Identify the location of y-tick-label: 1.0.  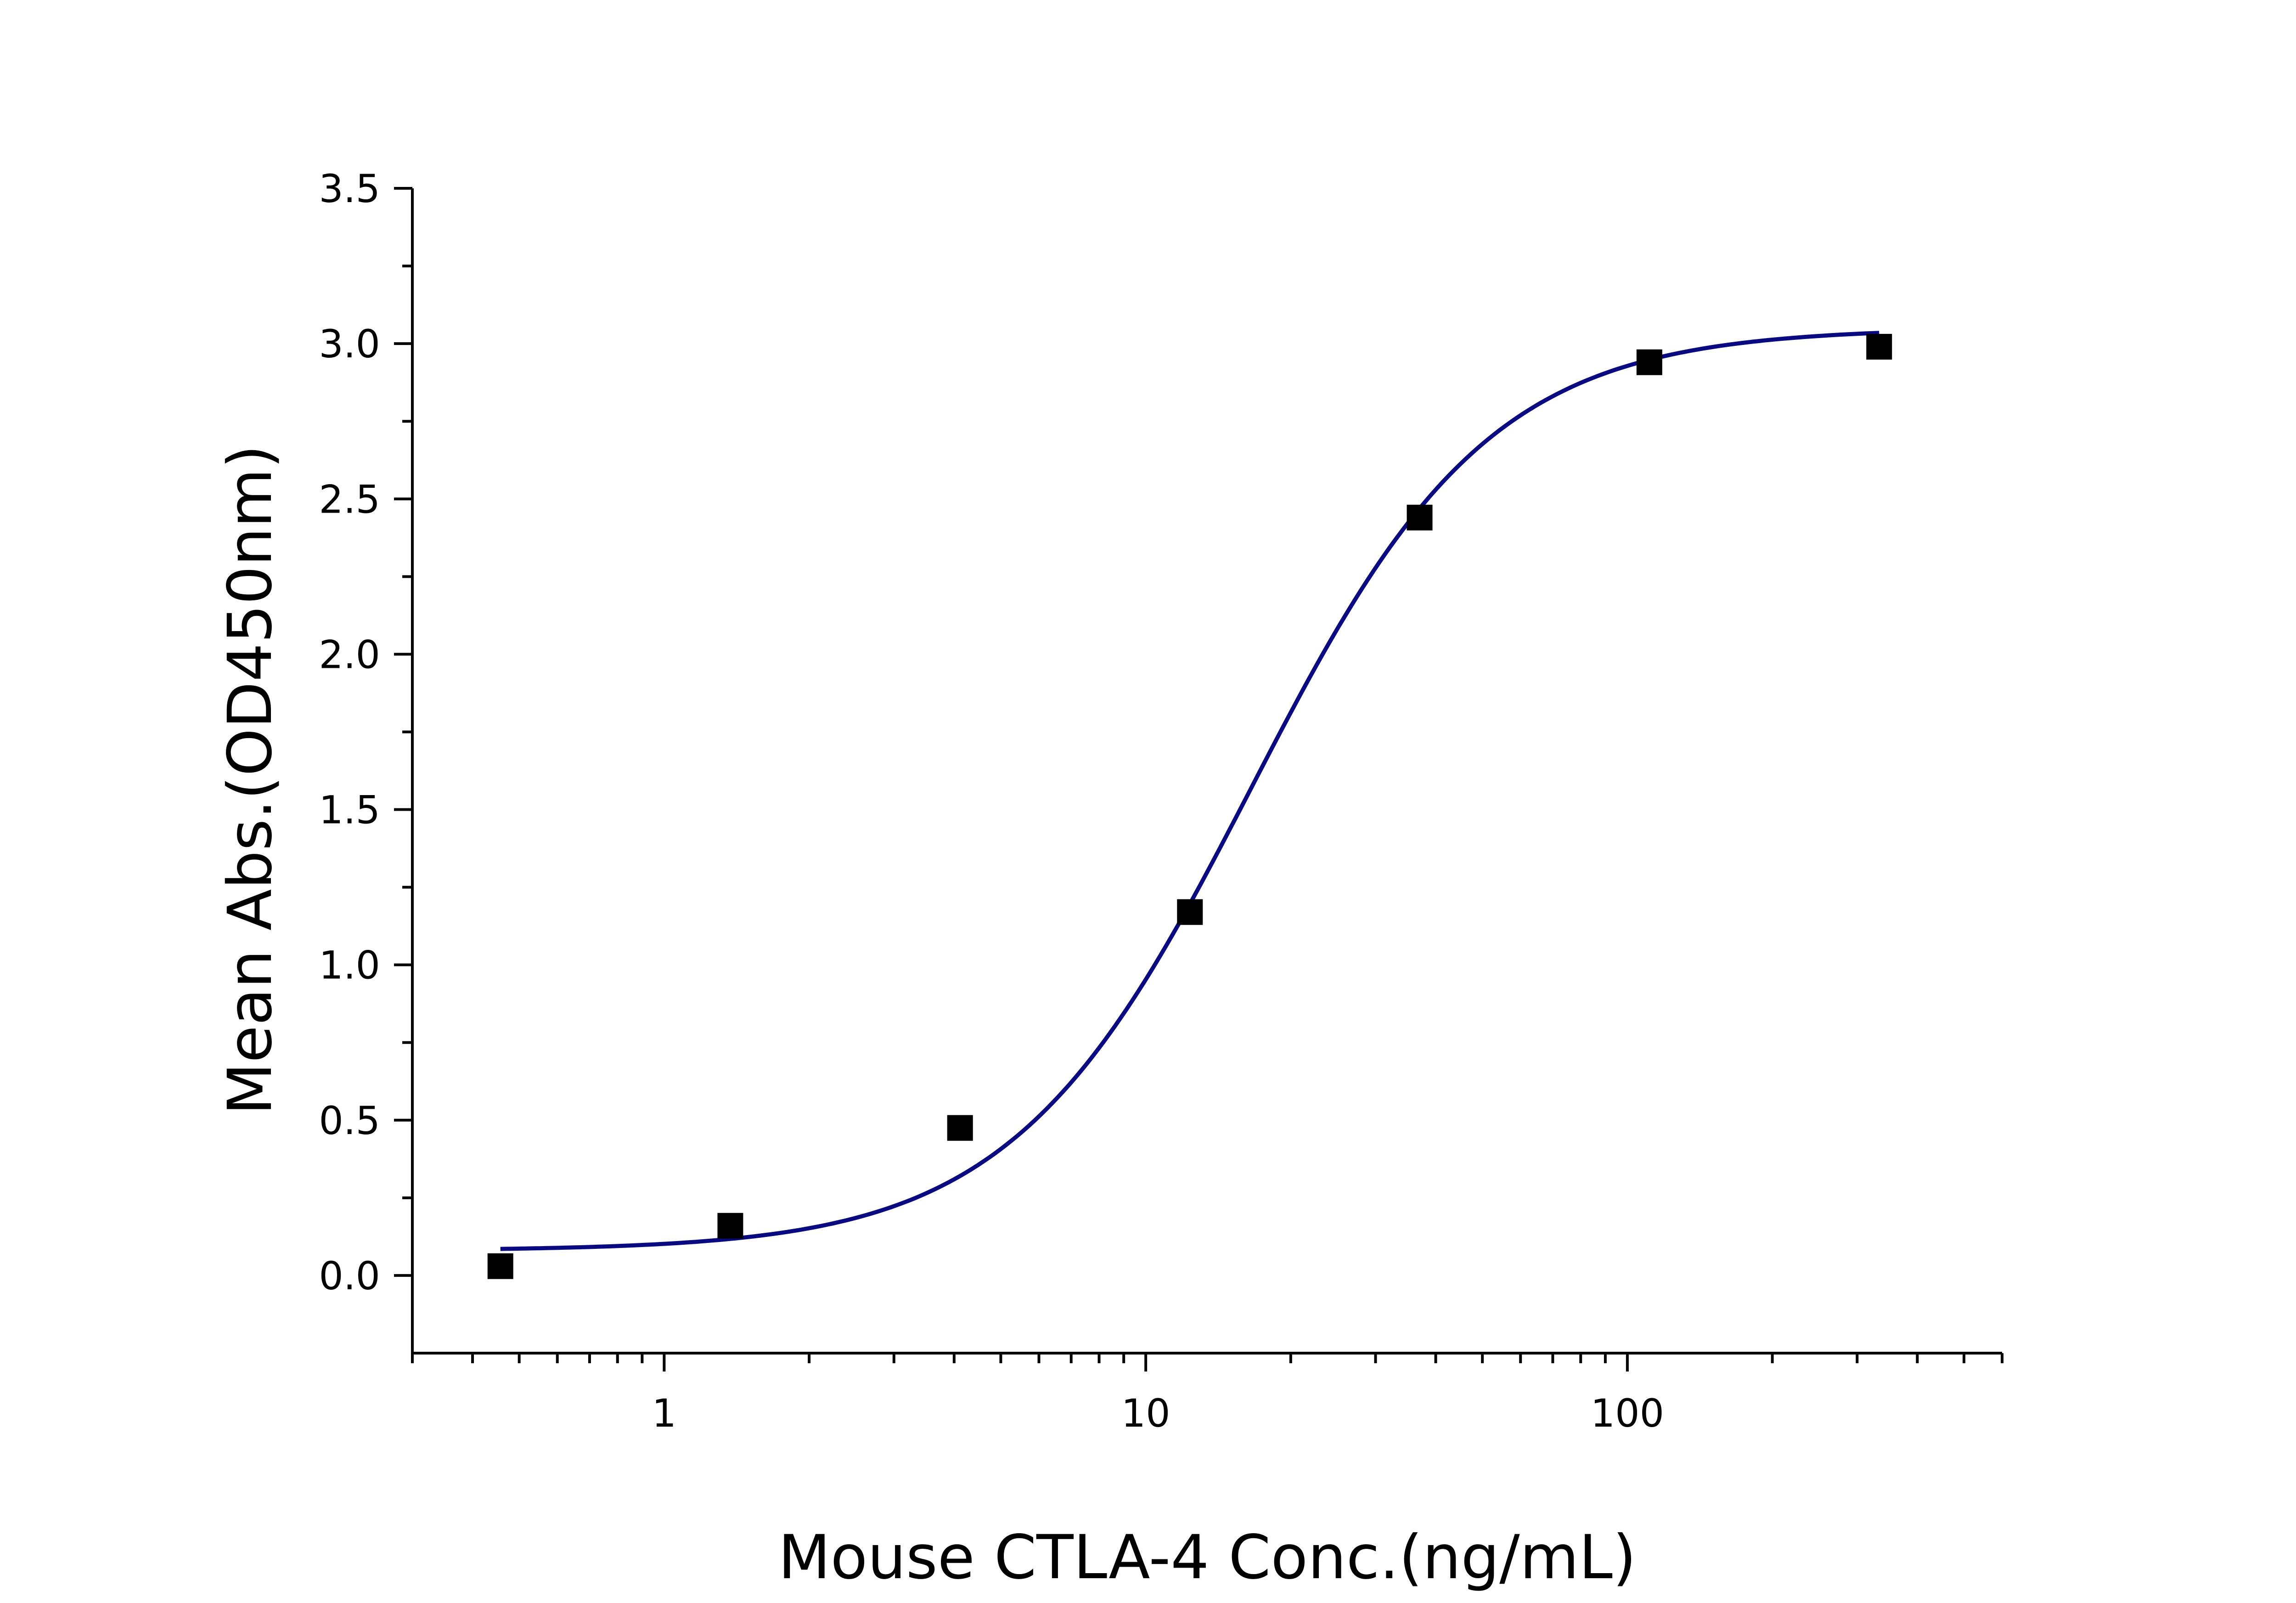
(349, 965).